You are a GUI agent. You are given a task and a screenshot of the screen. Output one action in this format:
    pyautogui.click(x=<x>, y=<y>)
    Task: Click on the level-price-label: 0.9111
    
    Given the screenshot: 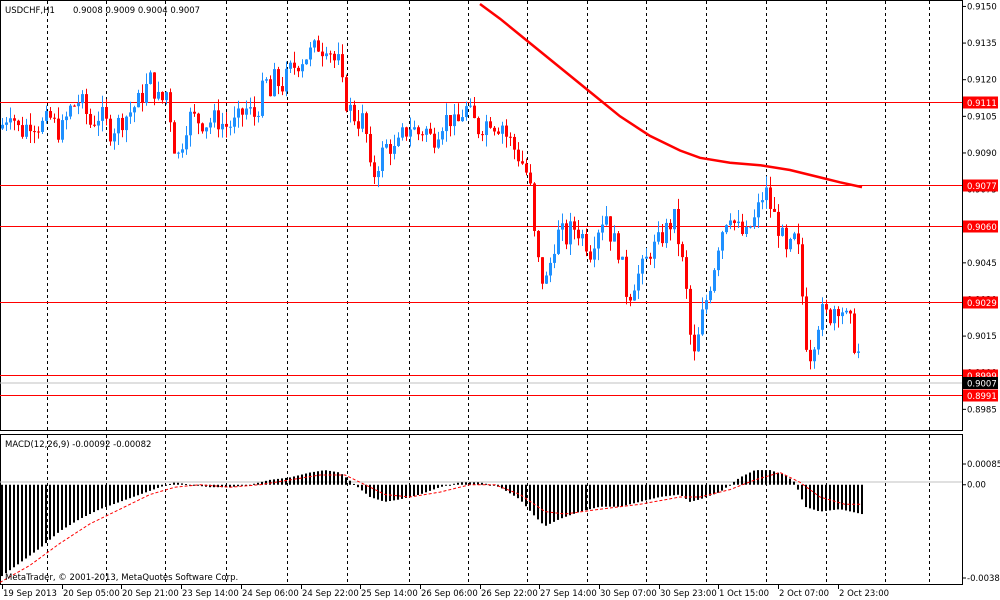 What is the action you would take?
    pyautogui.click(x=982, y=104)
    